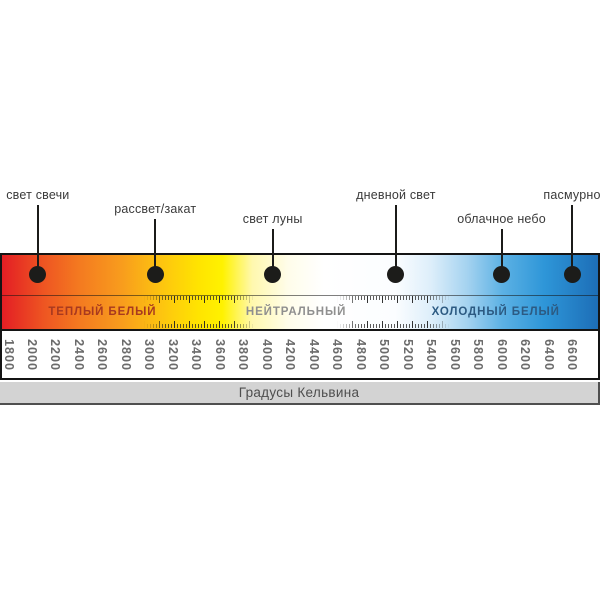  Describe the element at coordinates (396, 195) in the screenshot. I see `marker-label: дневной свет` at that location.